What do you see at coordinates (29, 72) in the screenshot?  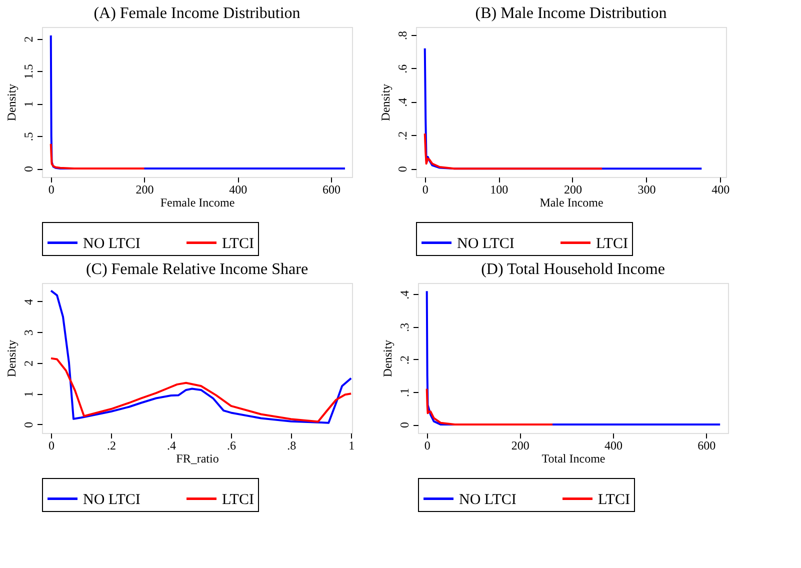 I see `y-tick-label: 1.5` at bounding box center [29, 72].